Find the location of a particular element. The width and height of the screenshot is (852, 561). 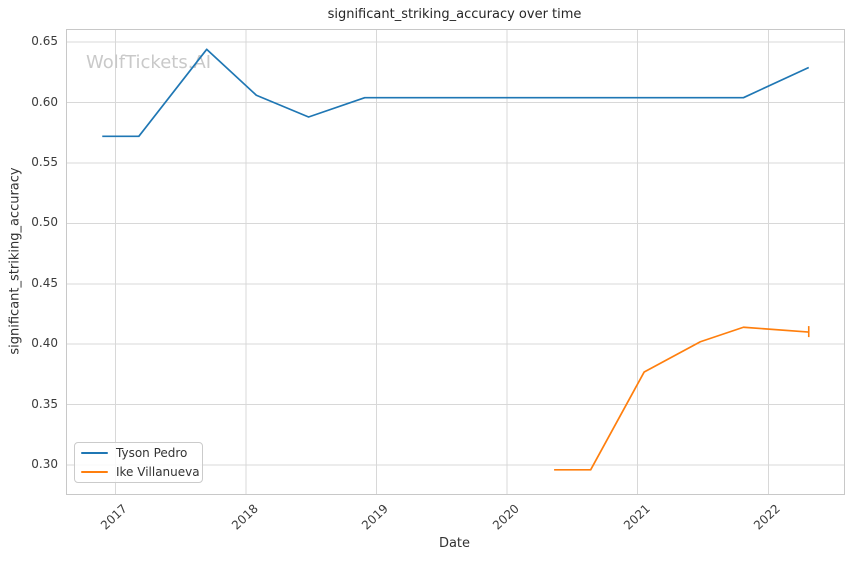

watermark: WolfTickets.AI is located at coordinates (148, 62).